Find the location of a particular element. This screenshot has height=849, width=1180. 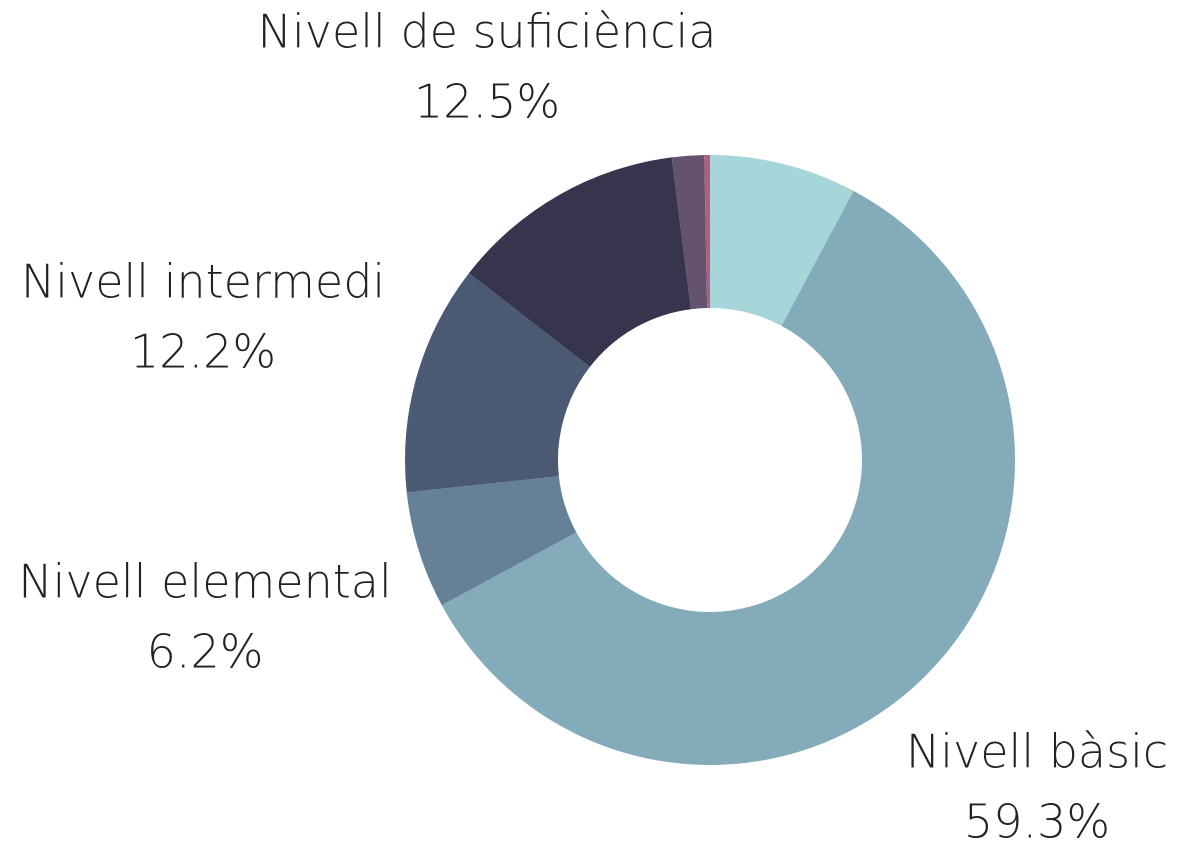

slice-label: Nivell bàsic is located at coordinates (1037, 752).